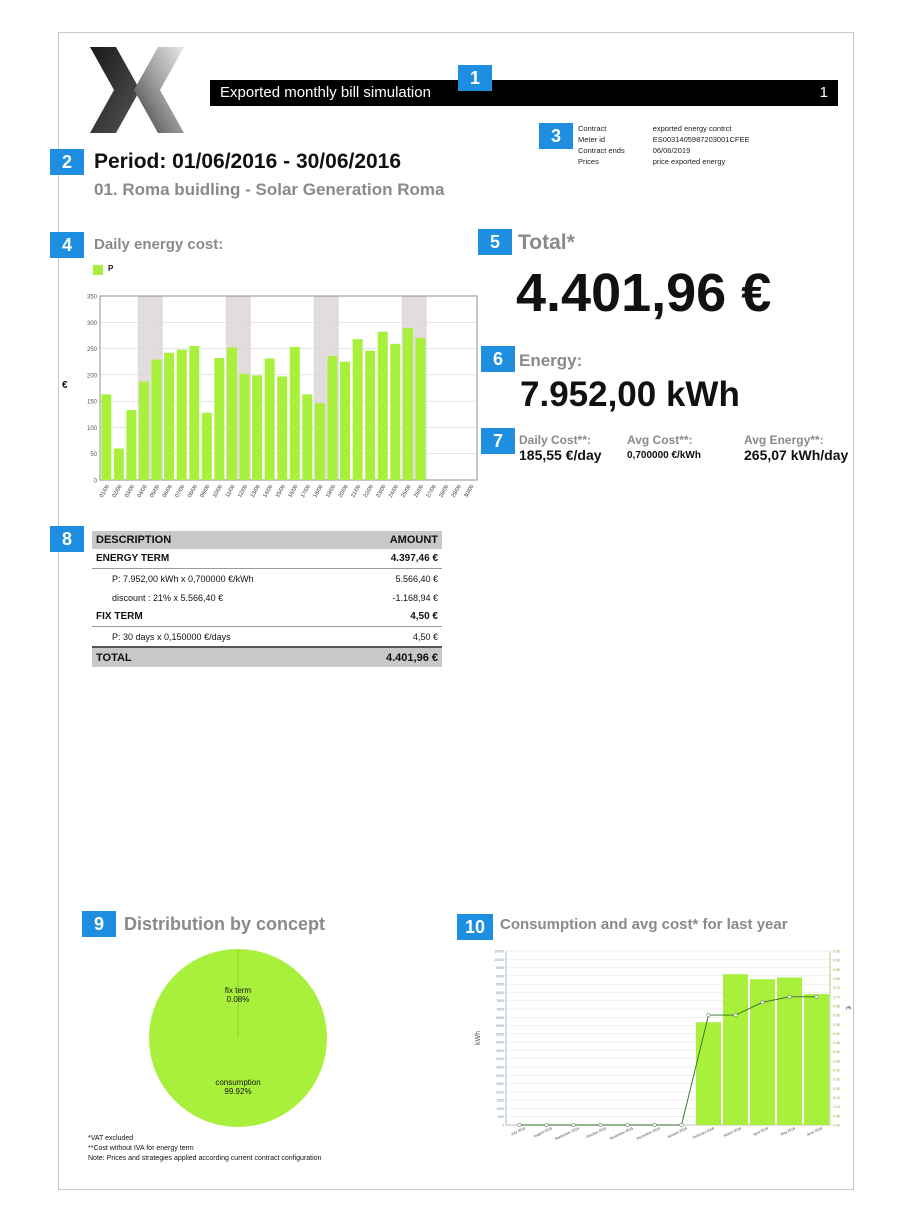 The height and width of the screenshot is (1220, 916). Describe the element at coordinates (836, 1016) in the screenshot. I see `y2-tick-label: 0.60` at that location.